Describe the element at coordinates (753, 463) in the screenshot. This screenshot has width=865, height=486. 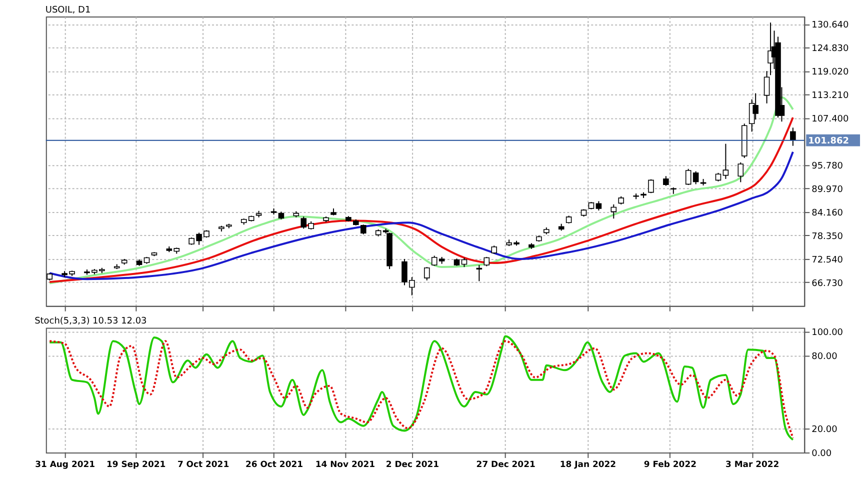
I see `x-tick-label: 3 Mar 2022` at that location.